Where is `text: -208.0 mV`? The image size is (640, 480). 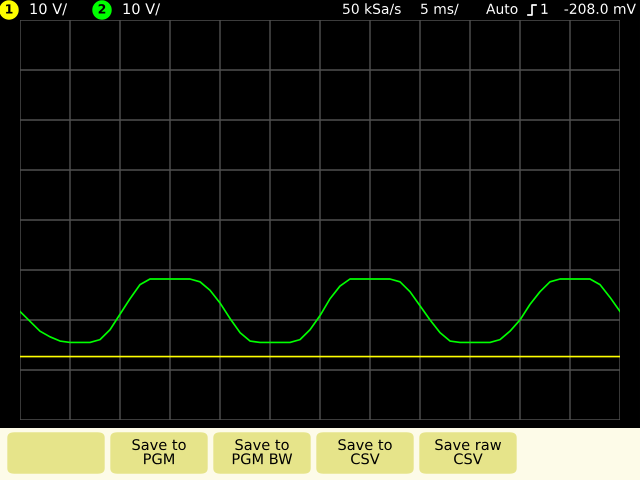 text: -208.0 mV is located at coordinates (600, 9).